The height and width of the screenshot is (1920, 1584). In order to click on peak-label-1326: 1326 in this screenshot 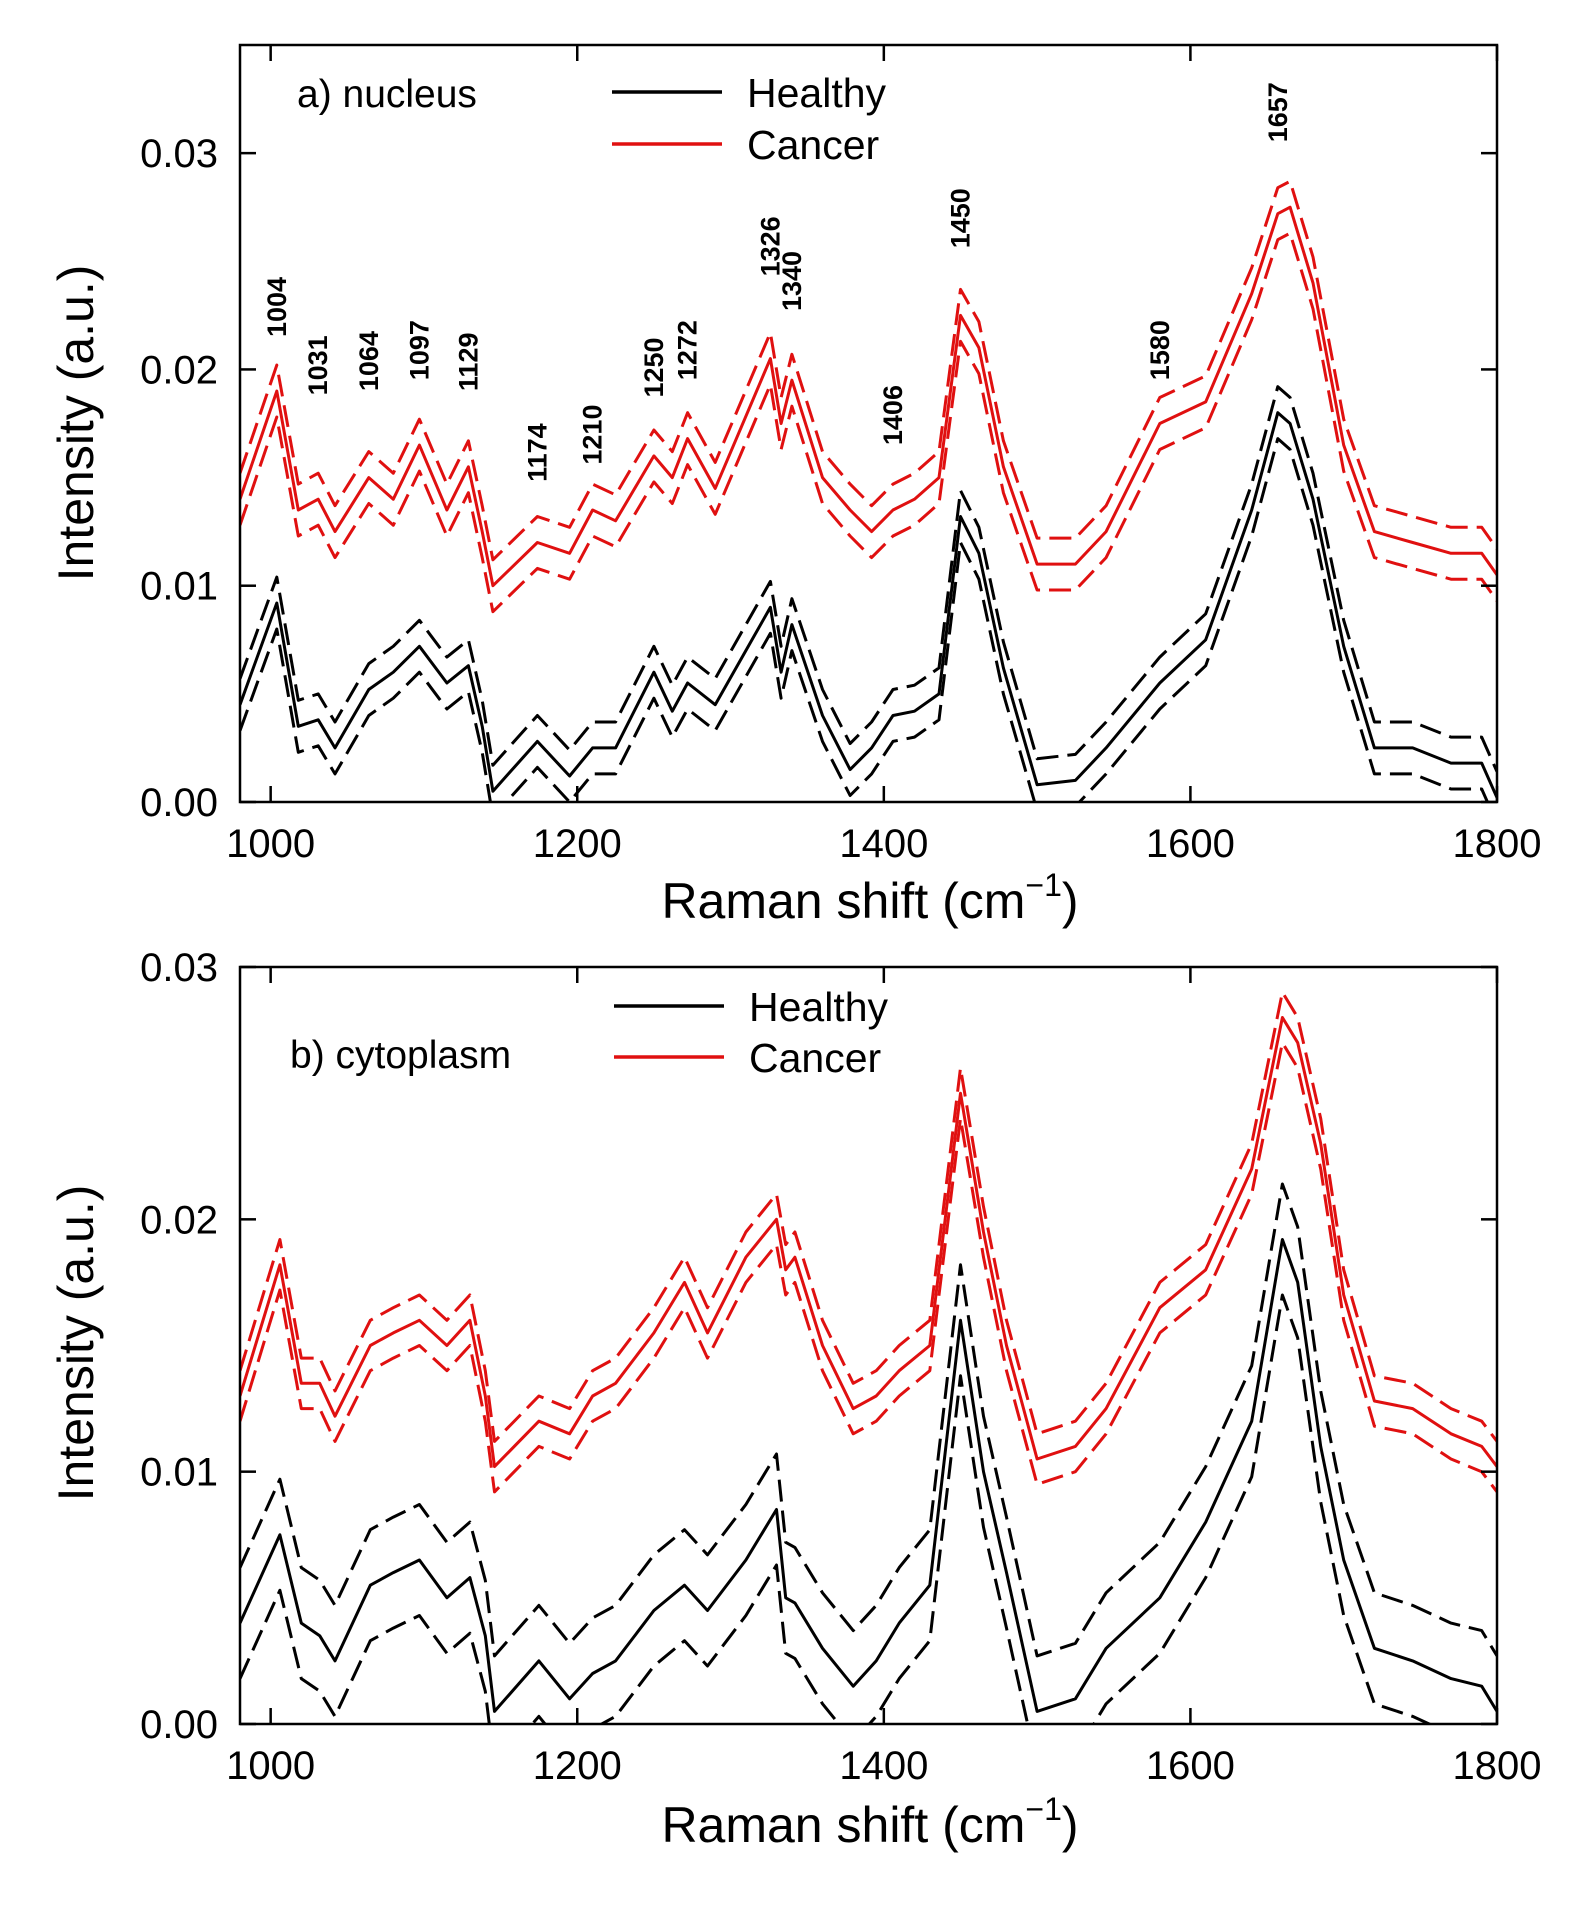, I will do `click(770, 246)`.